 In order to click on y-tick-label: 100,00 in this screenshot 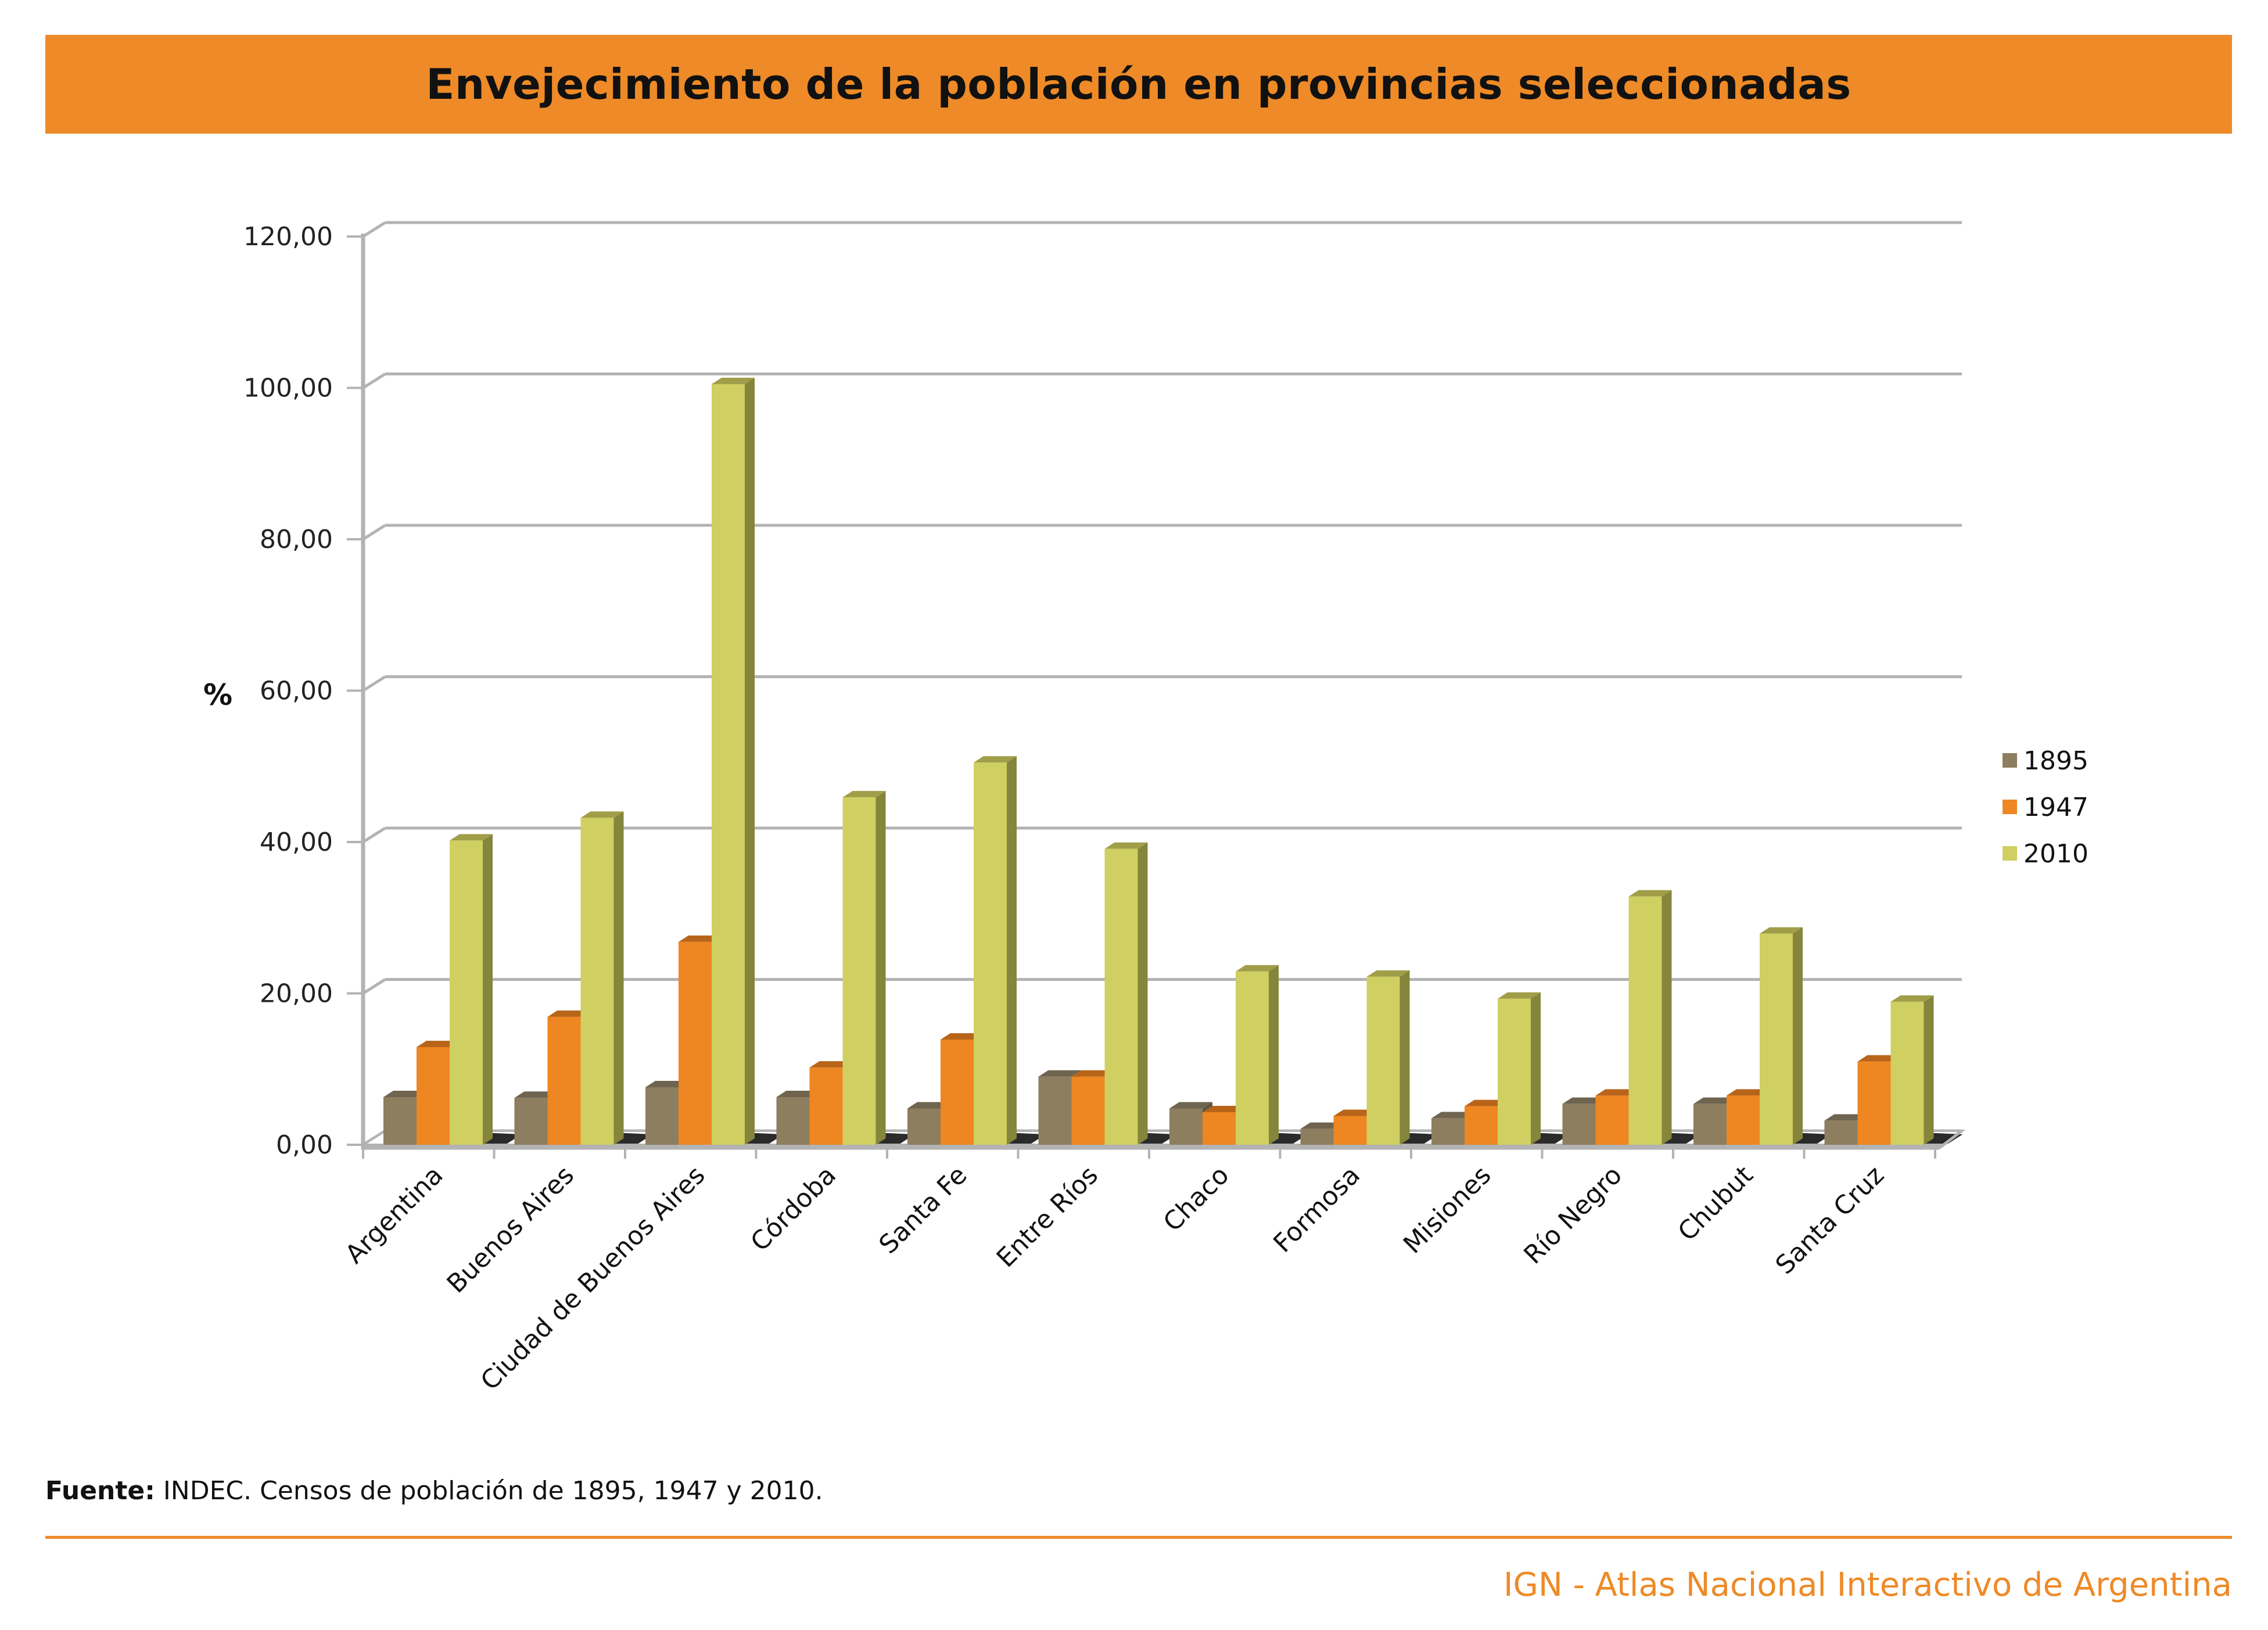, I will do `click(288, 388)`.